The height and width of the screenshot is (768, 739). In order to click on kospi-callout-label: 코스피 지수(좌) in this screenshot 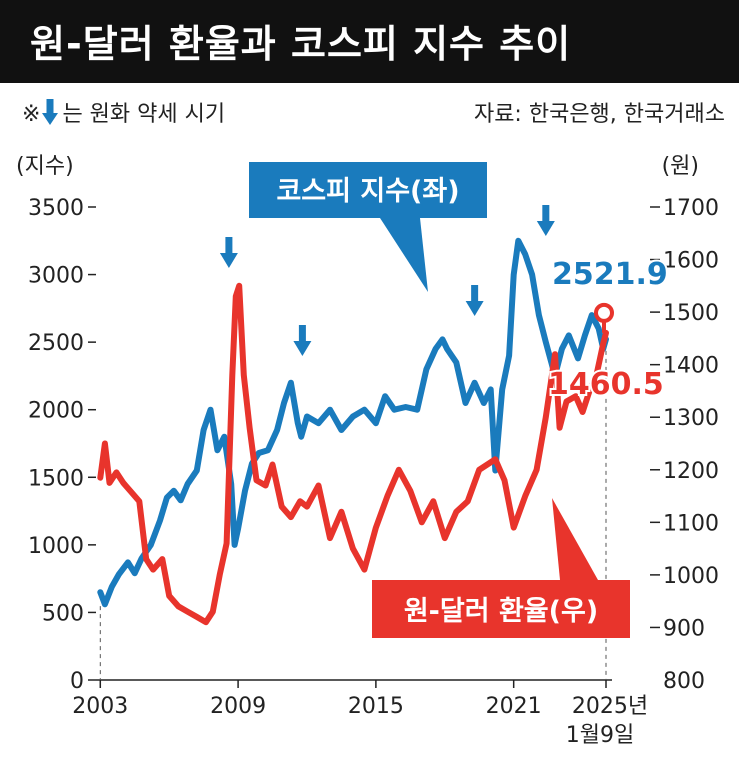, I will do `click(367, 191)`.